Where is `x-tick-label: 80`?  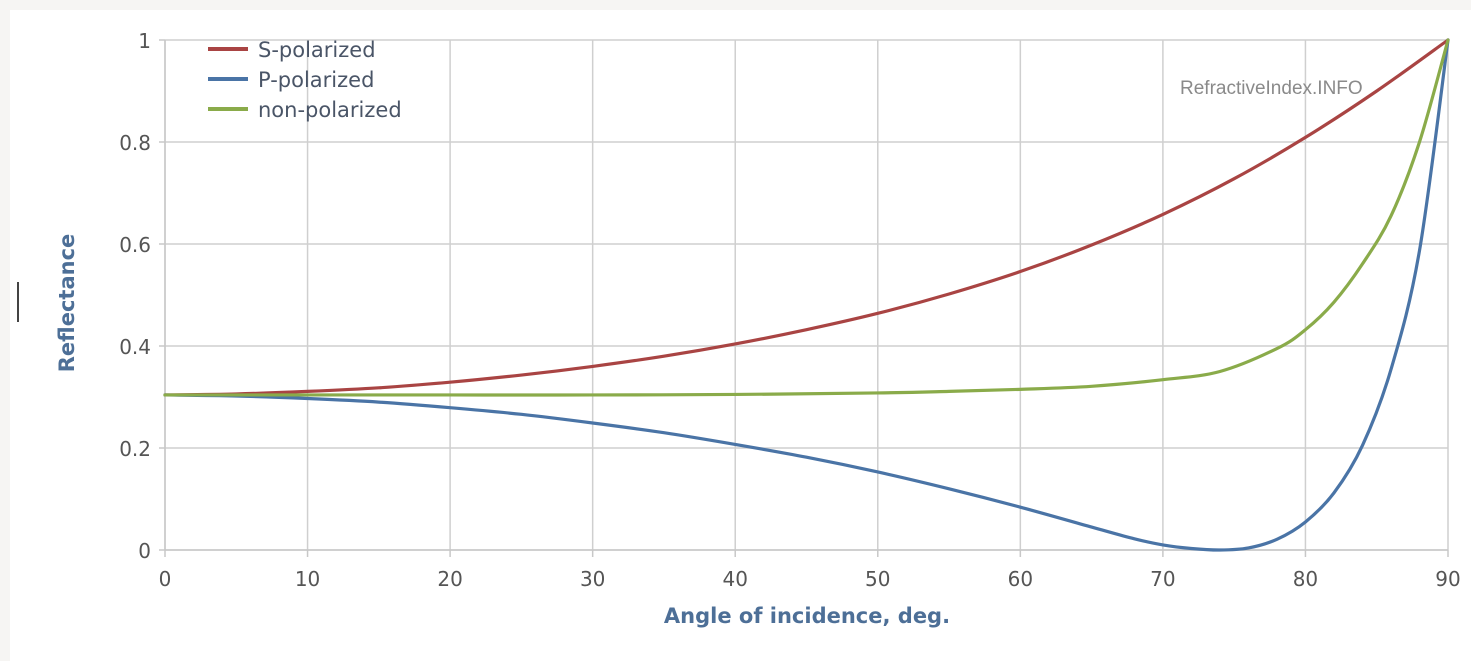
x-tick-label: 80 is located at coordinates (1305, 579).